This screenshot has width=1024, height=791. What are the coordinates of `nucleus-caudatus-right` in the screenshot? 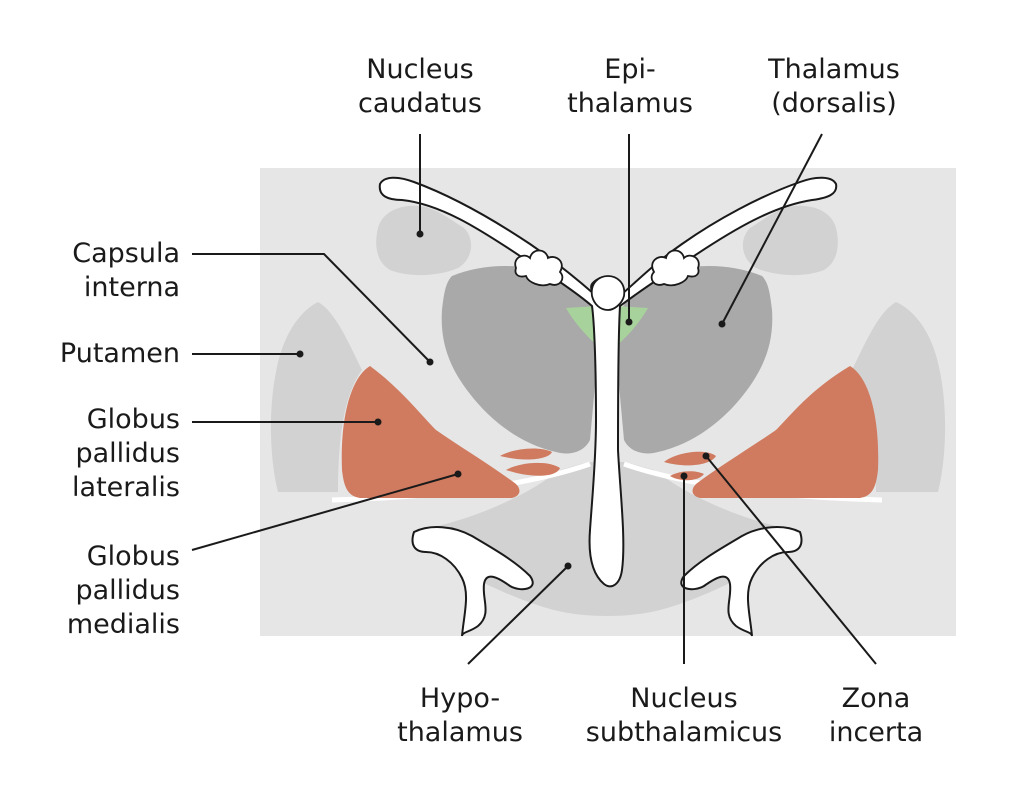 It's located at (790, 240).